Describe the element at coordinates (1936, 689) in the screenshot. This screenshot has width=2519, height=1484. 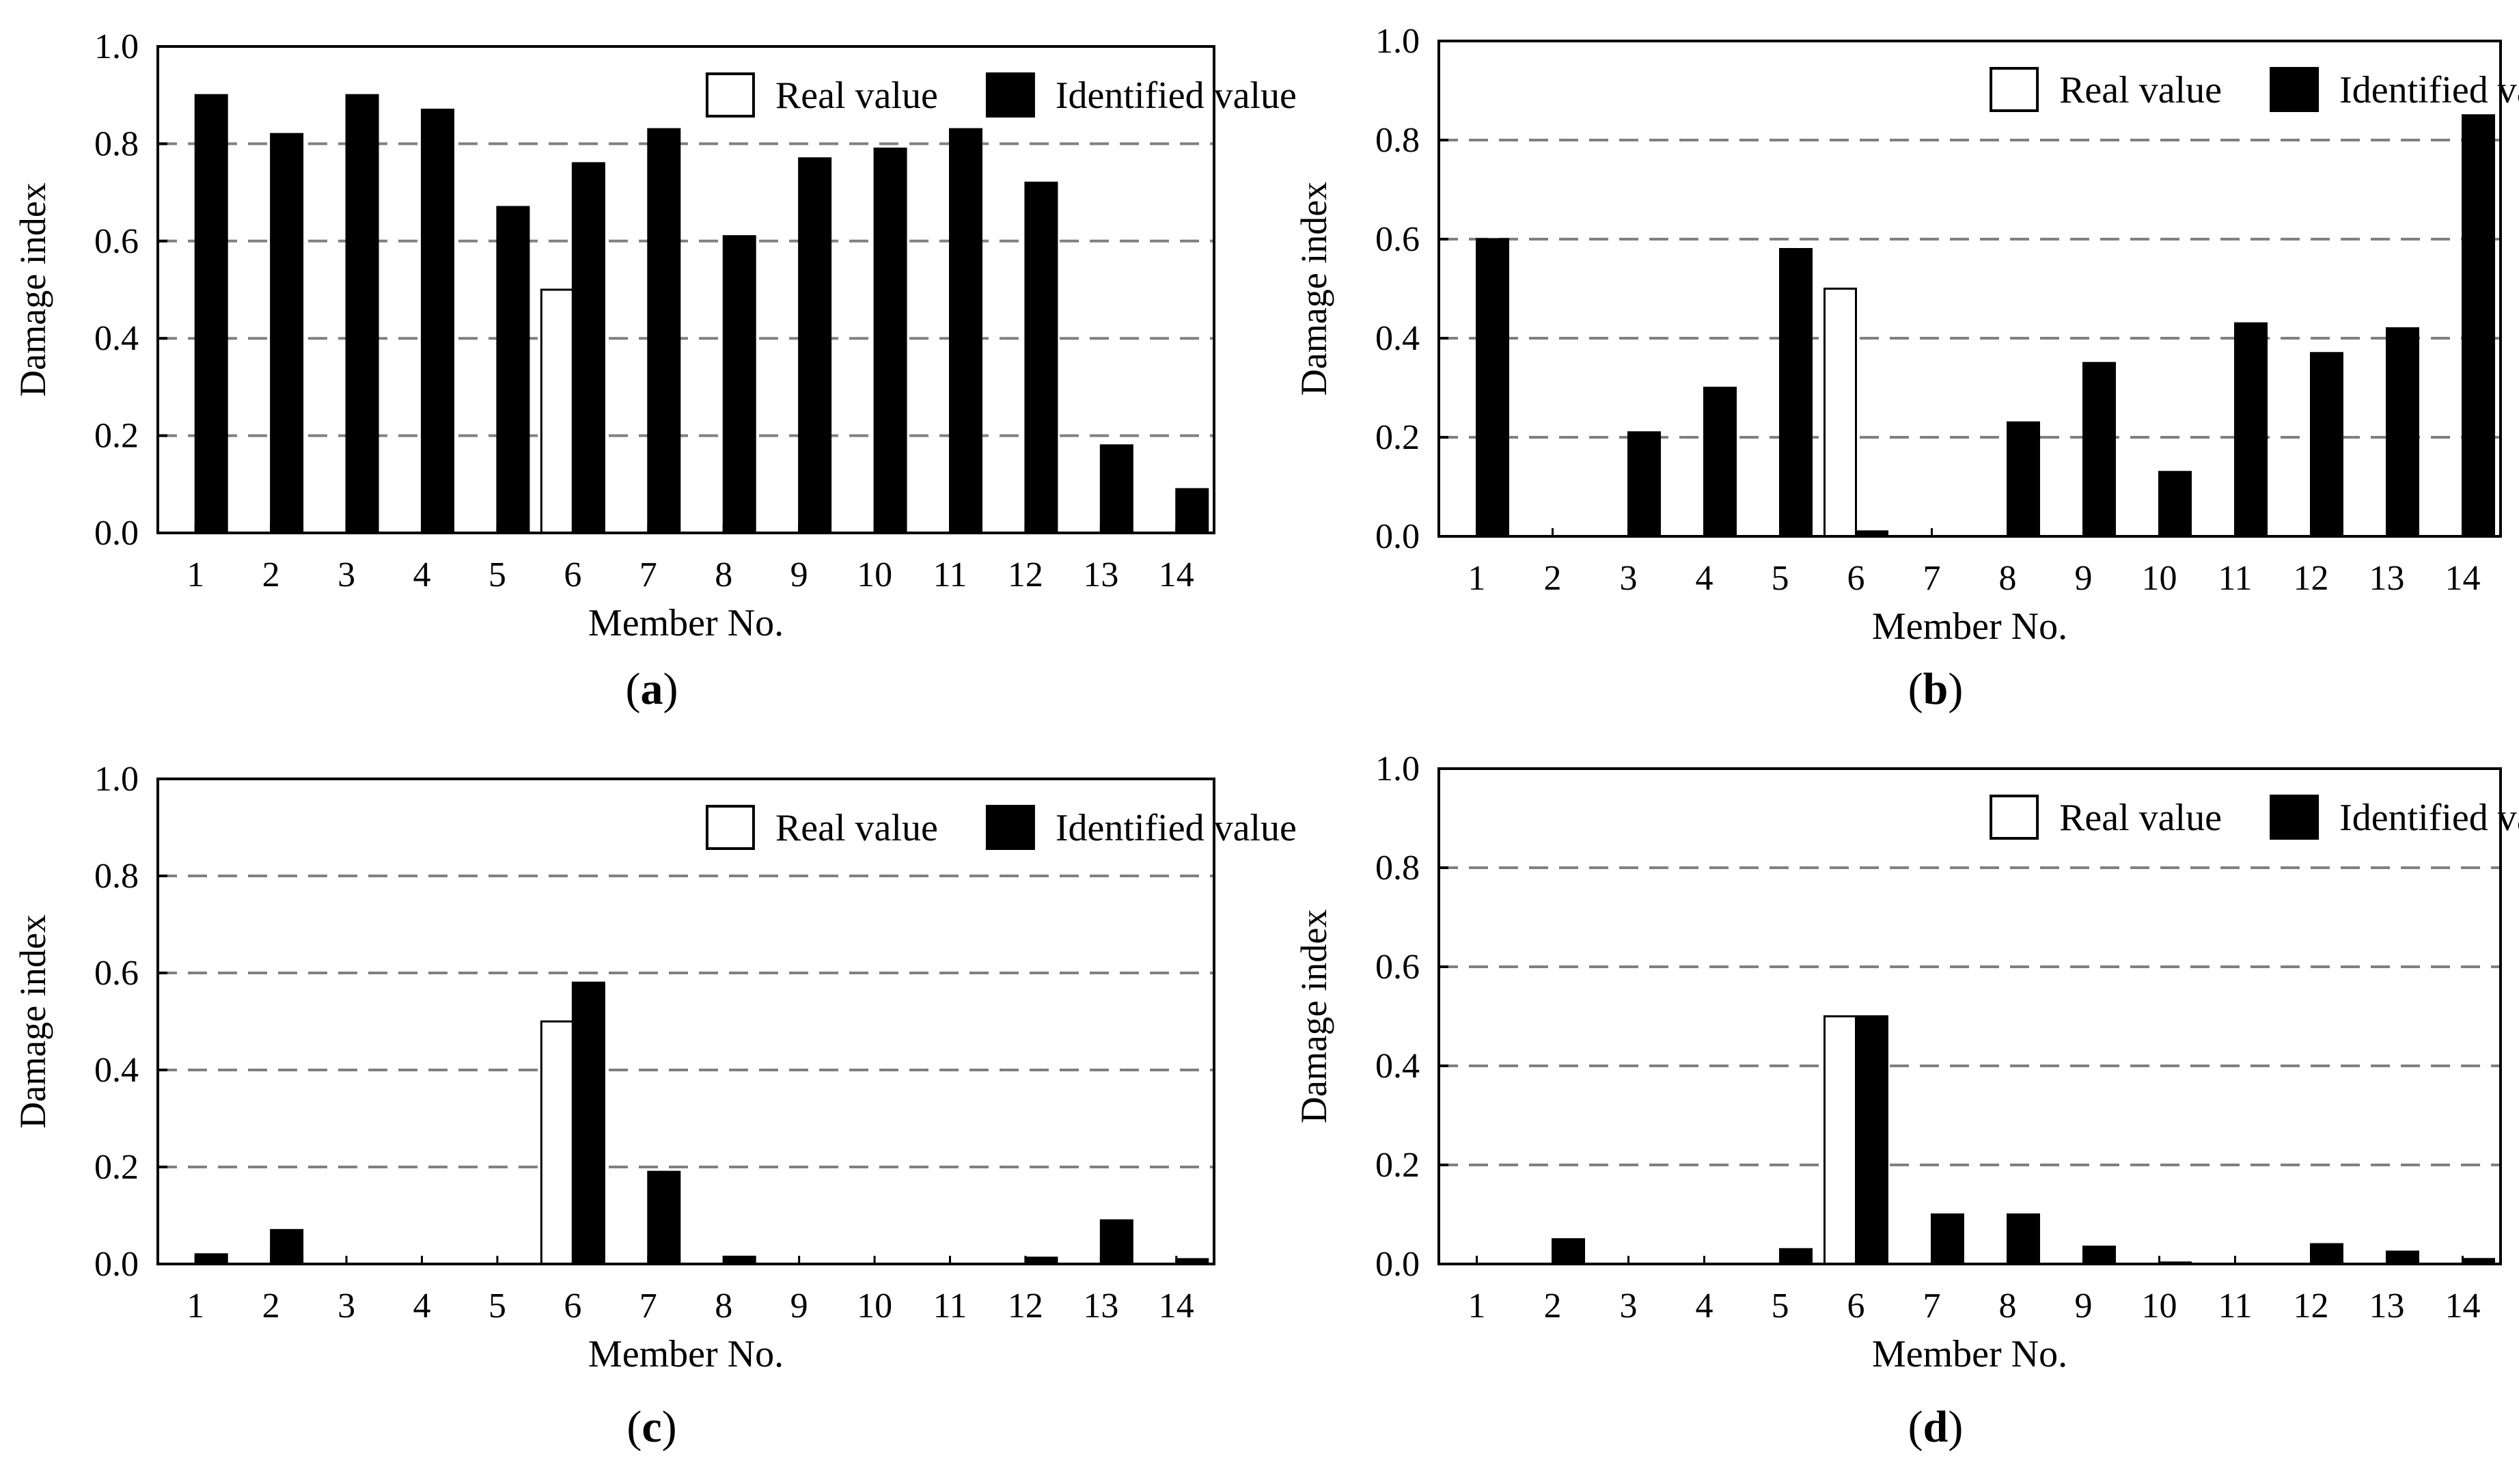
I see `panel-label: (b)` at that location.